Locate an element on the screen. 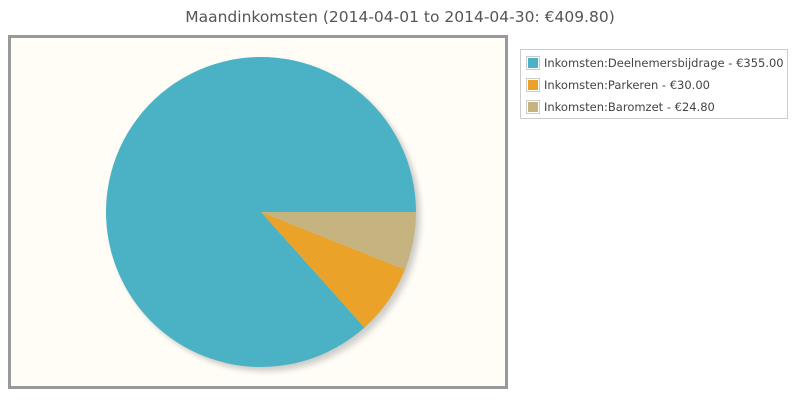 Image resolution: width=800 pixels, height=400 pixels. legend-item: Inkomsten:Deelnemersbijdrage - €355.00 is located at coordinates (656, 63).